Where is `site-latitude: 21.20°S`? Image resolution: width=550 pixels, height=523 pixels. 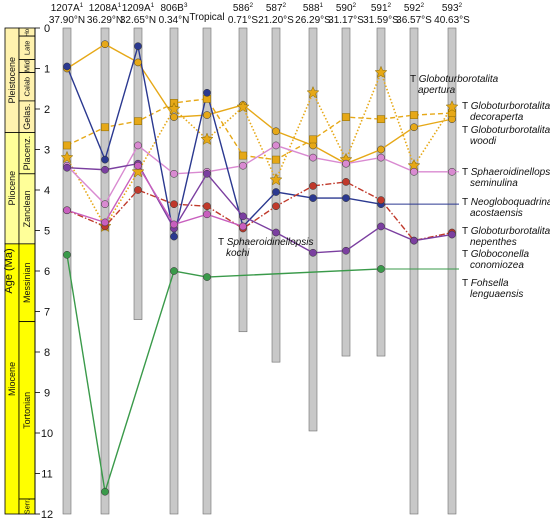
site-latitude: 21.20°S is located at coordinates (276, 20).